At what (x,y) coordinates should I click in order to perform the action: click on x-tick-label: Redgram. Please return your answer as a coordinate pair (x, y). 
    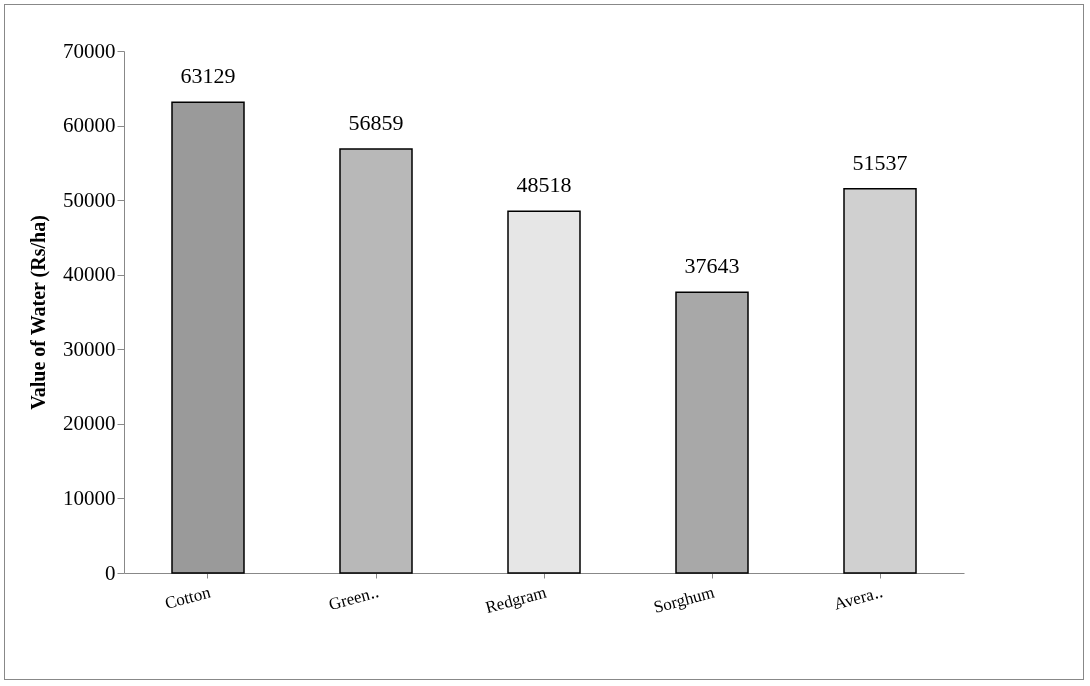
    Looking at the image, I should click on (516, 600).